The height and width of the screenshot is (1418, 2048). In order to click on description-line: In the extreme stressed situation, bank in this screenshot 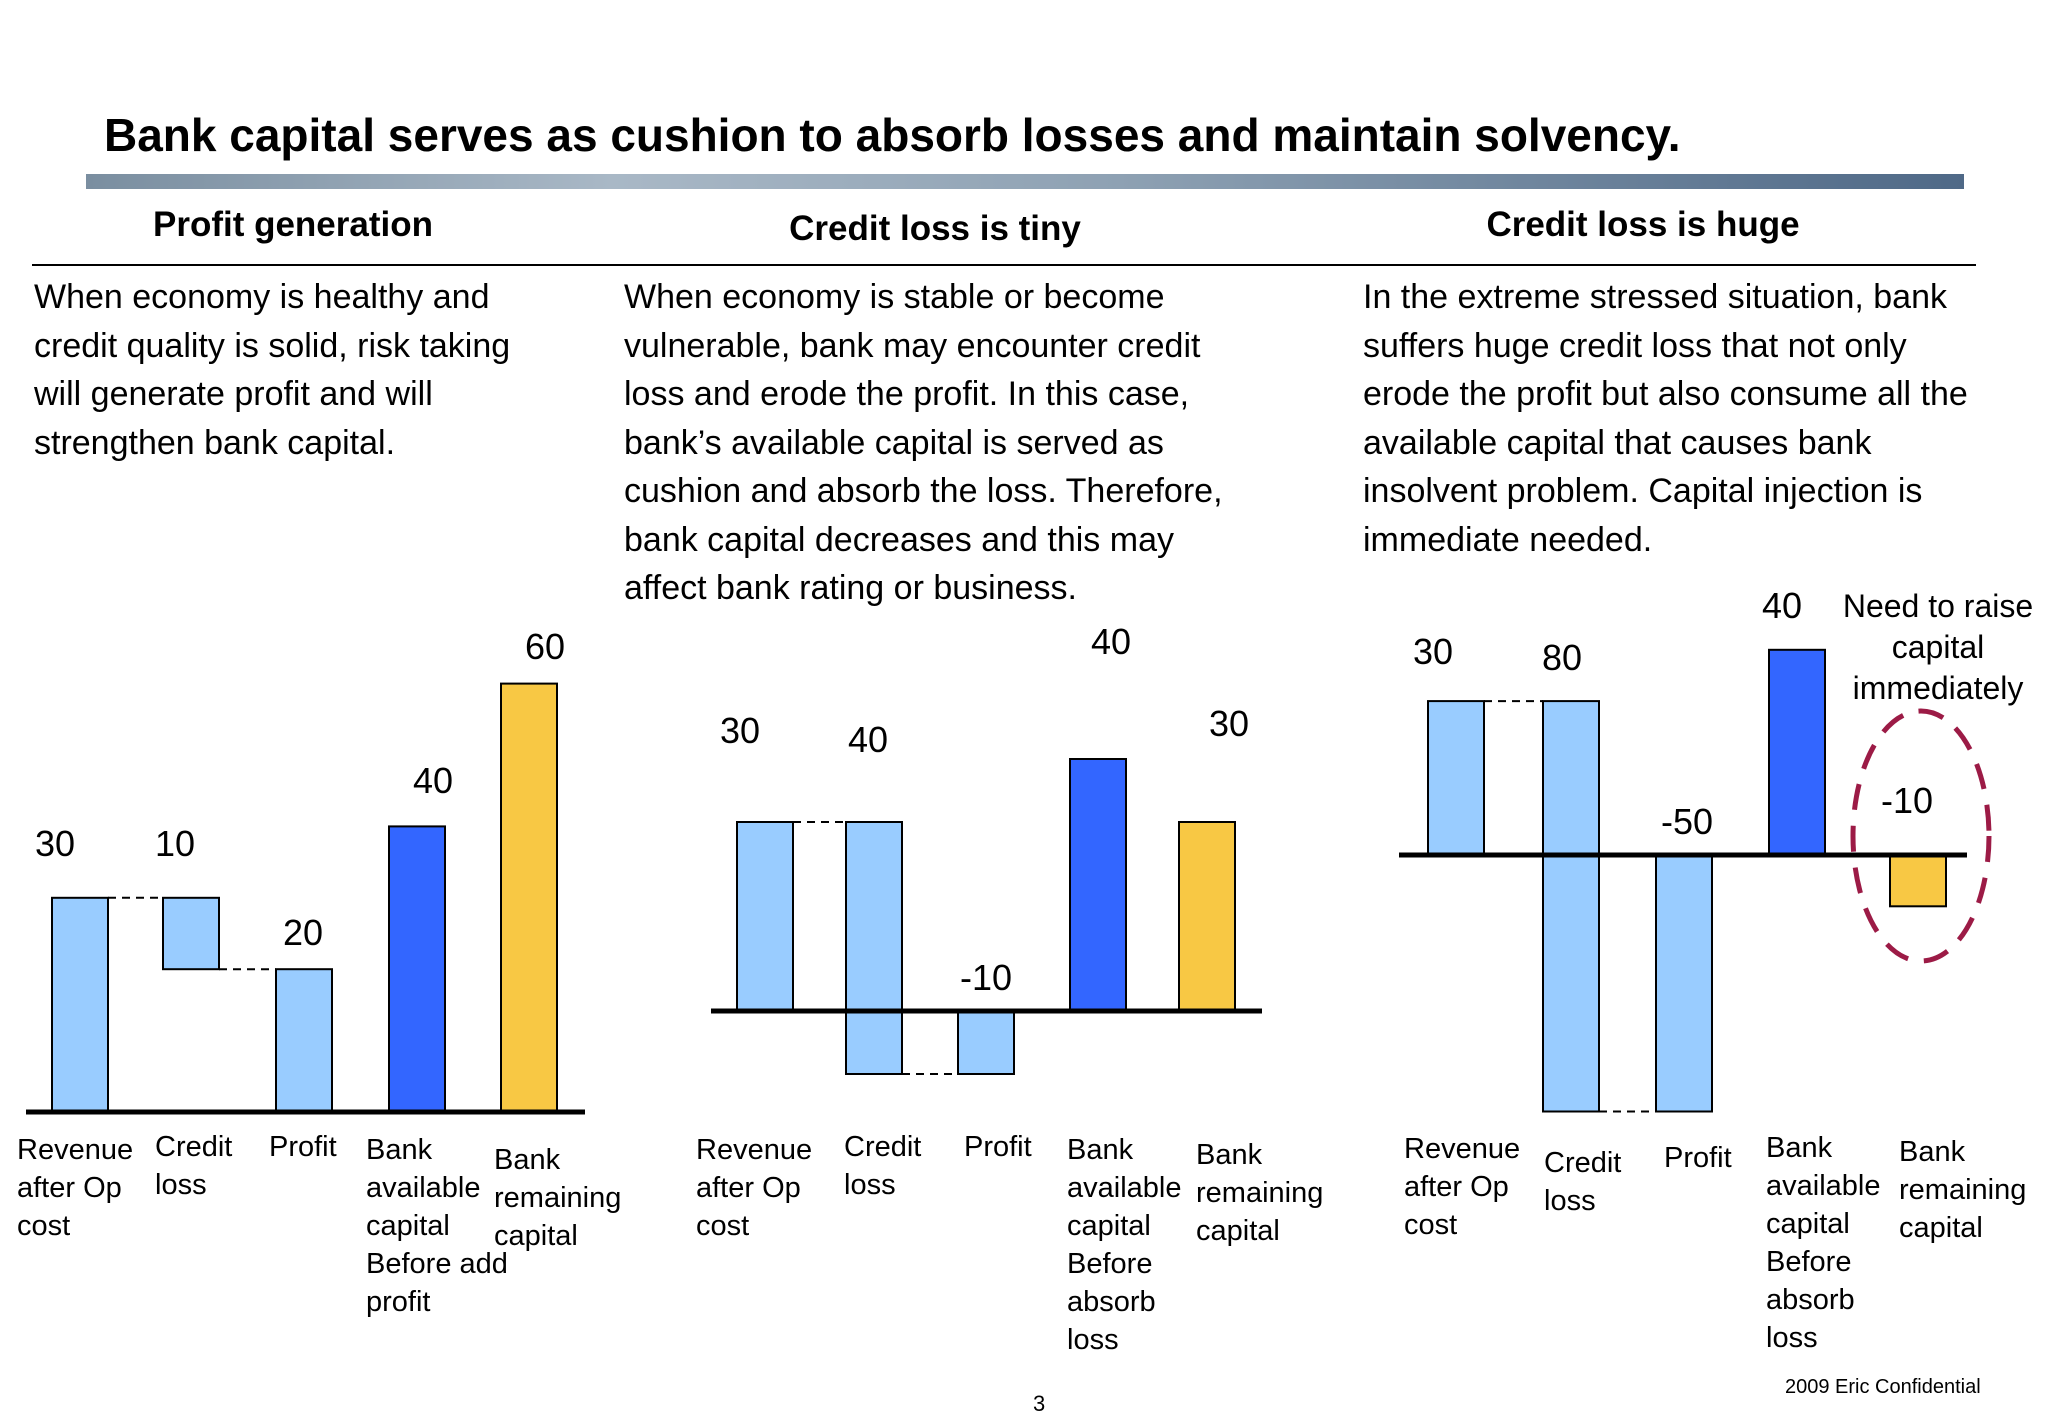, I will do `click(1655, 297)`.